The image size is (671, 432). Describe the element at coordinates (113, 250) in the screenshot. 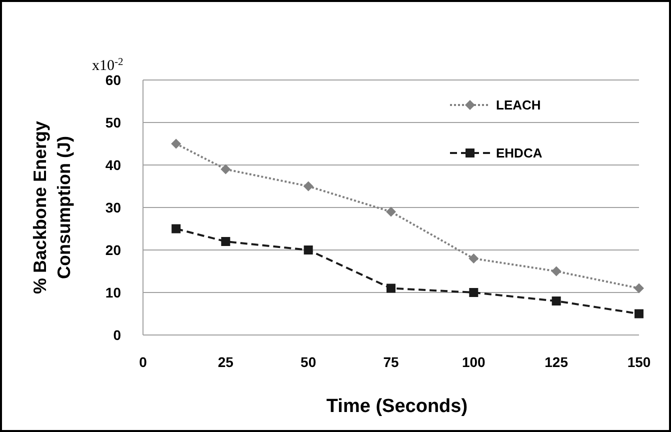

I see `y-tick-label: 20` at that location.